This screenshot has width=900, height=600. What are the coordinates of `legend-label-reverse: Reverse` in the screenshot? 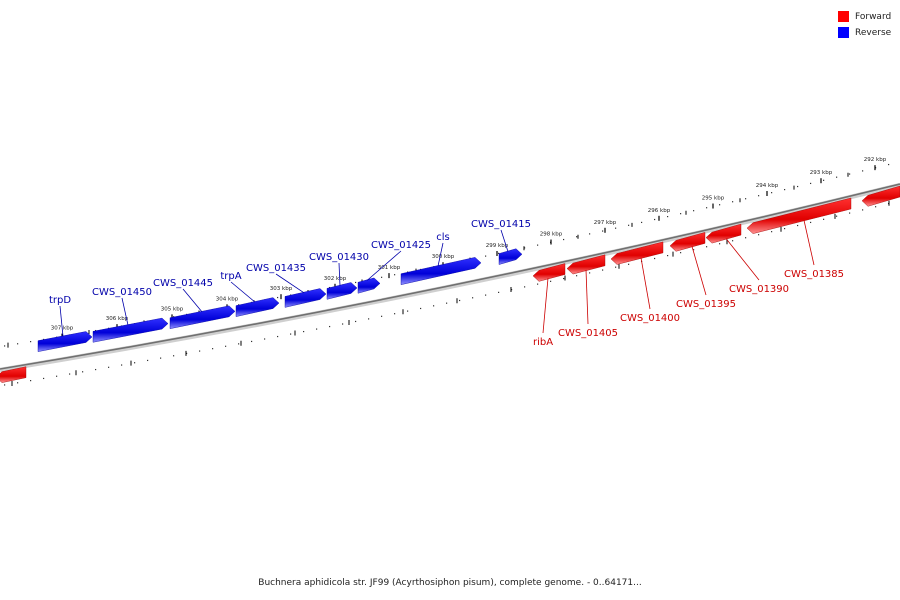 It's located at (873, 32).